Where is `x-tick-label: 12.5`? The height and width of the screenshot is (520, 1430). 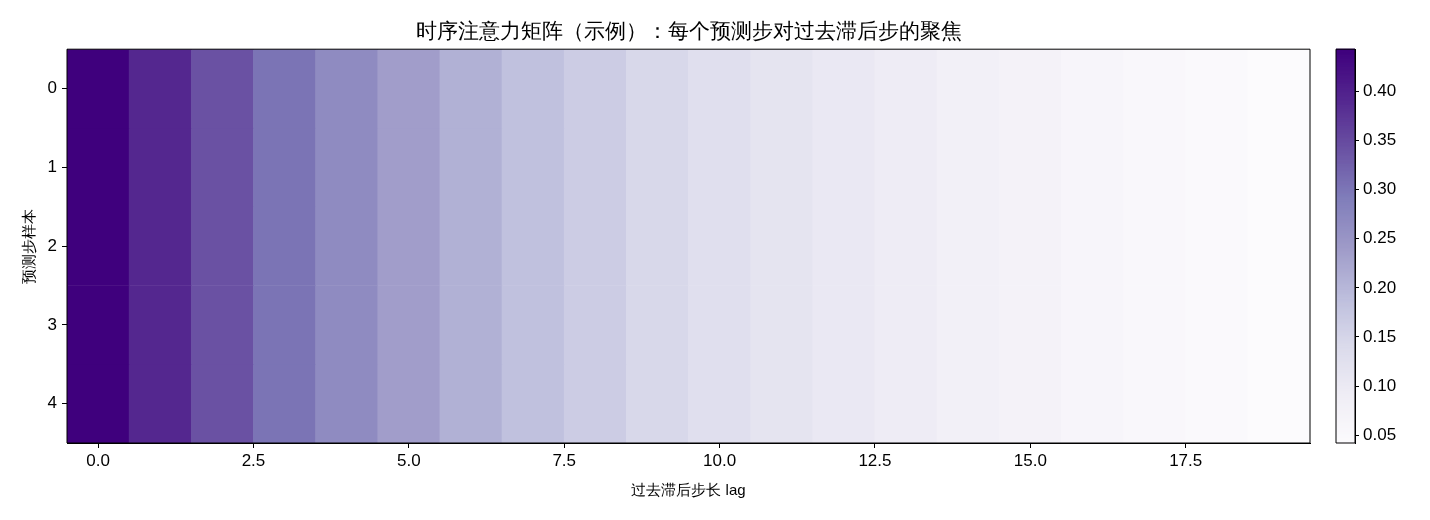 x-tick-label: 12.5 is located at coordinates (875, 460).